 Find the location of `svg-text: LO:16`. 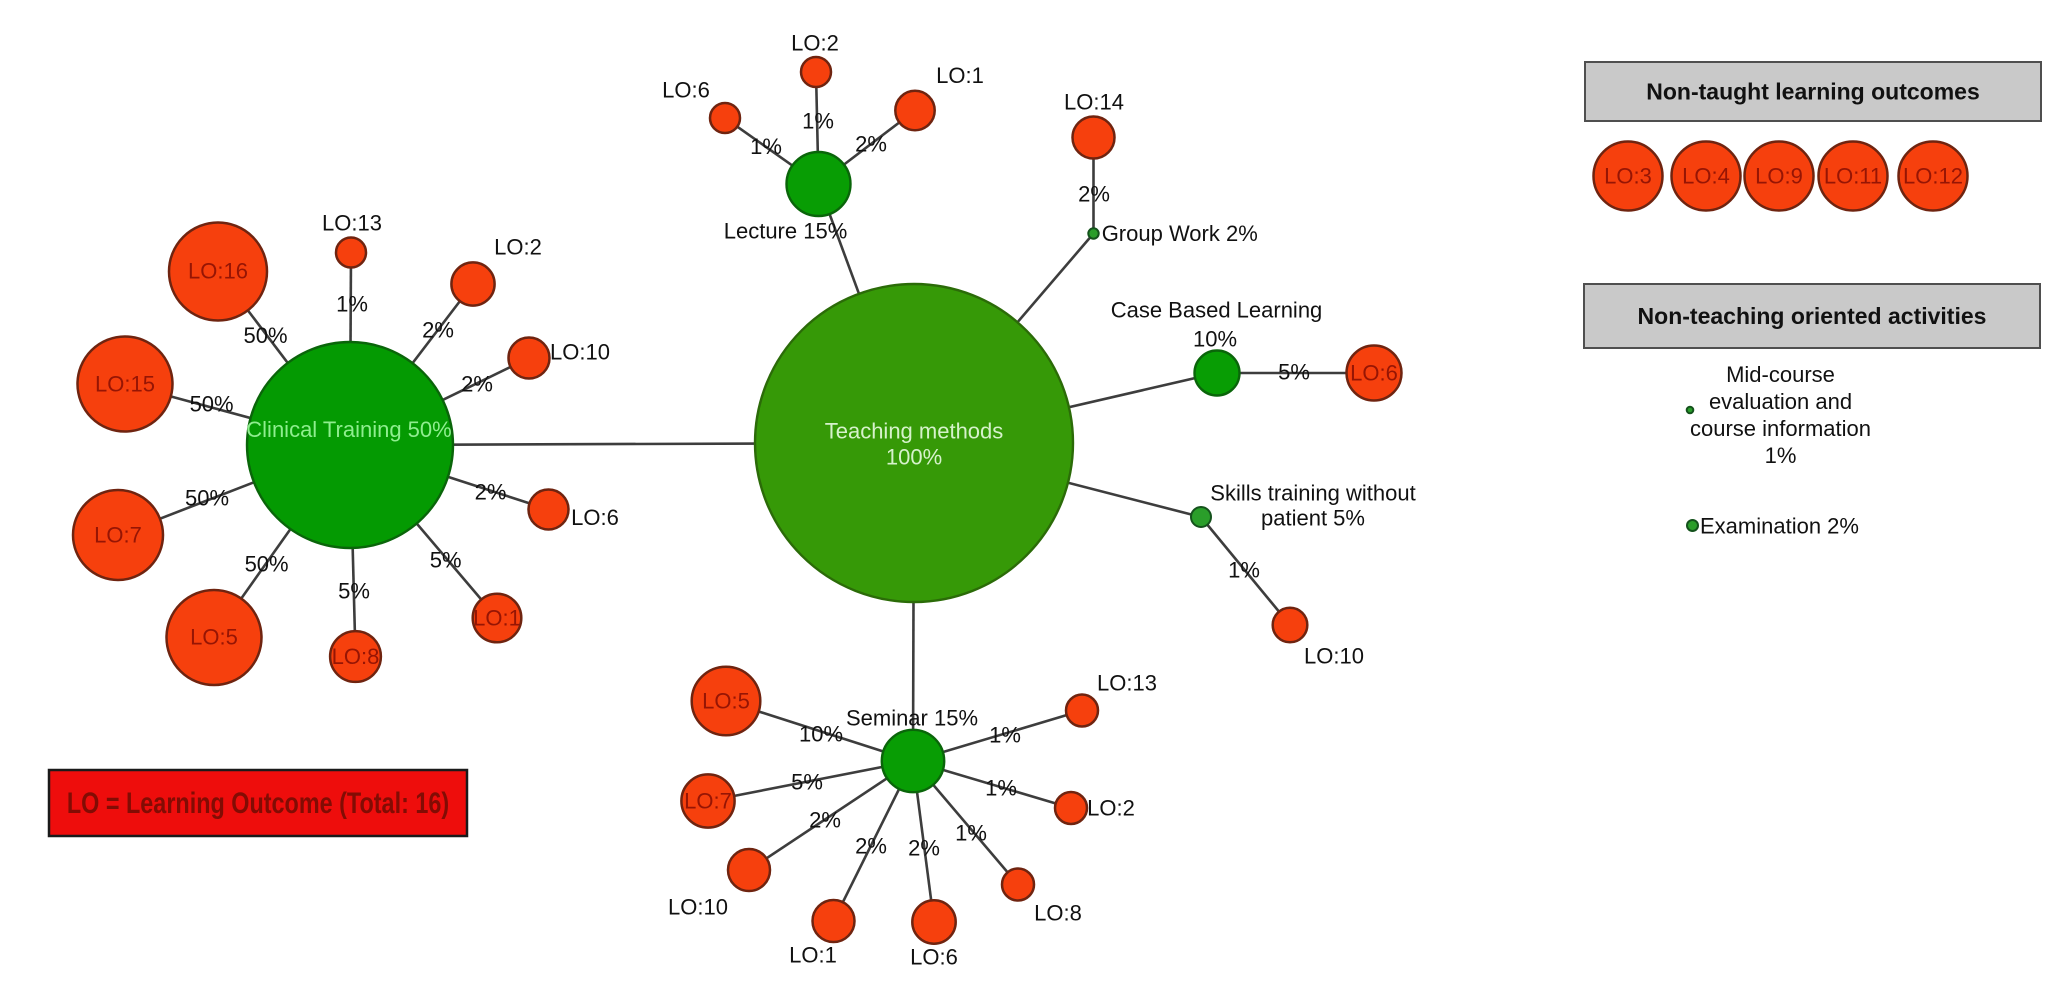

svg-text: LO:16 is located at coordinates (218, 271).